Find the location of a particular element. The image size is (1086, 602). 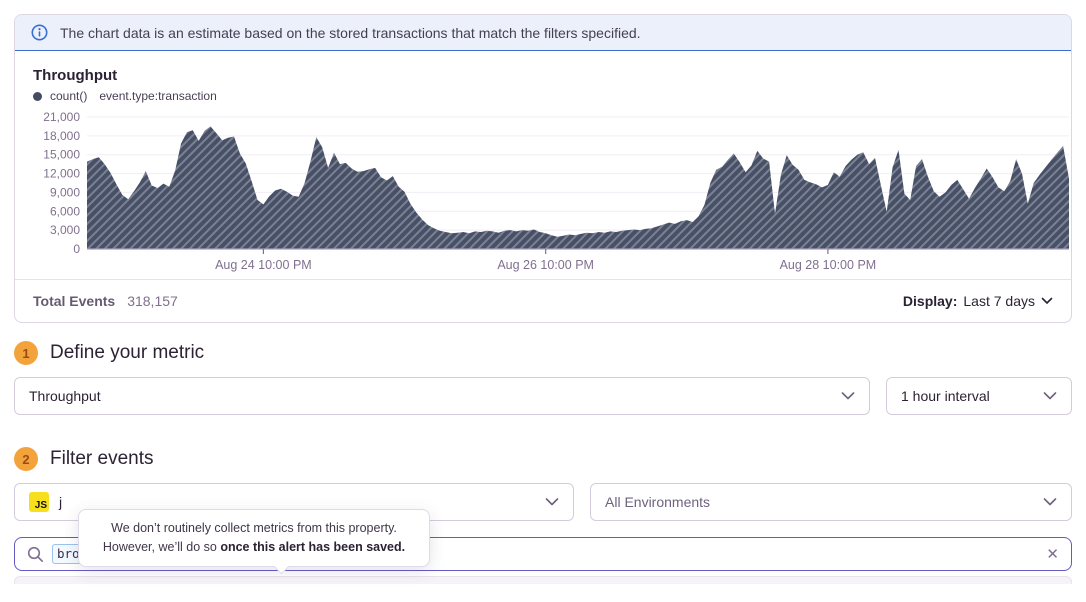

chart-legend: count() event.type:transaction is located at coordinates (547, 96).